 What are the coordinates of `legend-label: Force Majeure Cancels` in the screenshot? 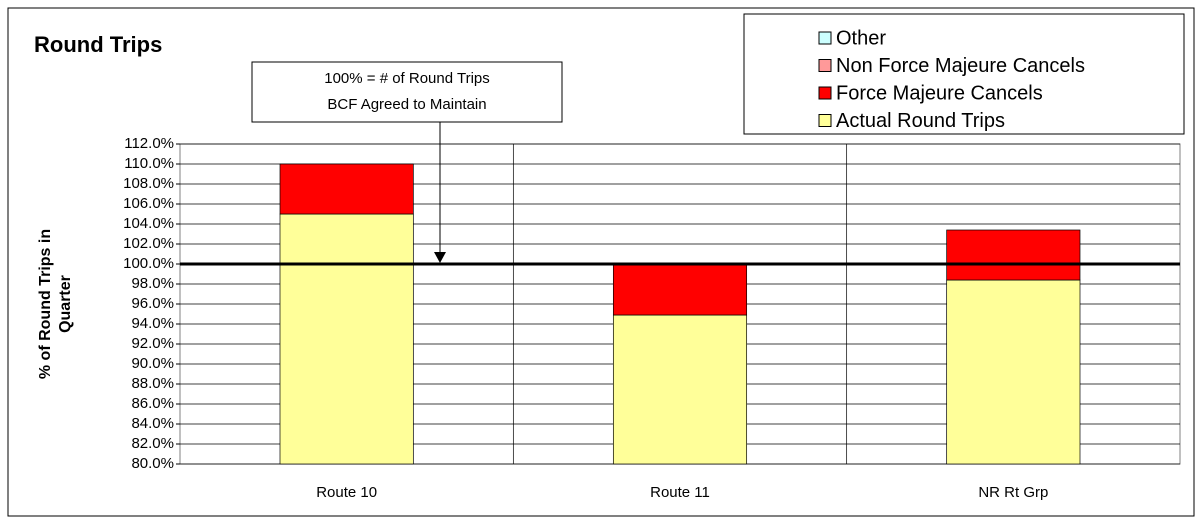 It's located at (939, 93).